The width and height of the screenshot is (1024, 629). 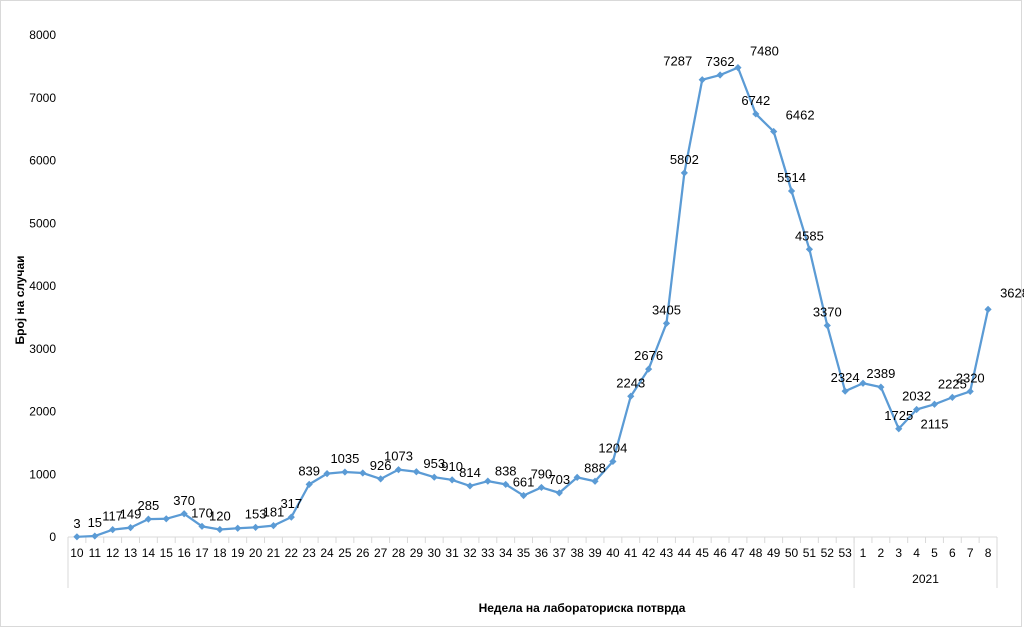 I want to click on x-tick-label: 49, so click(x=774, y=553).